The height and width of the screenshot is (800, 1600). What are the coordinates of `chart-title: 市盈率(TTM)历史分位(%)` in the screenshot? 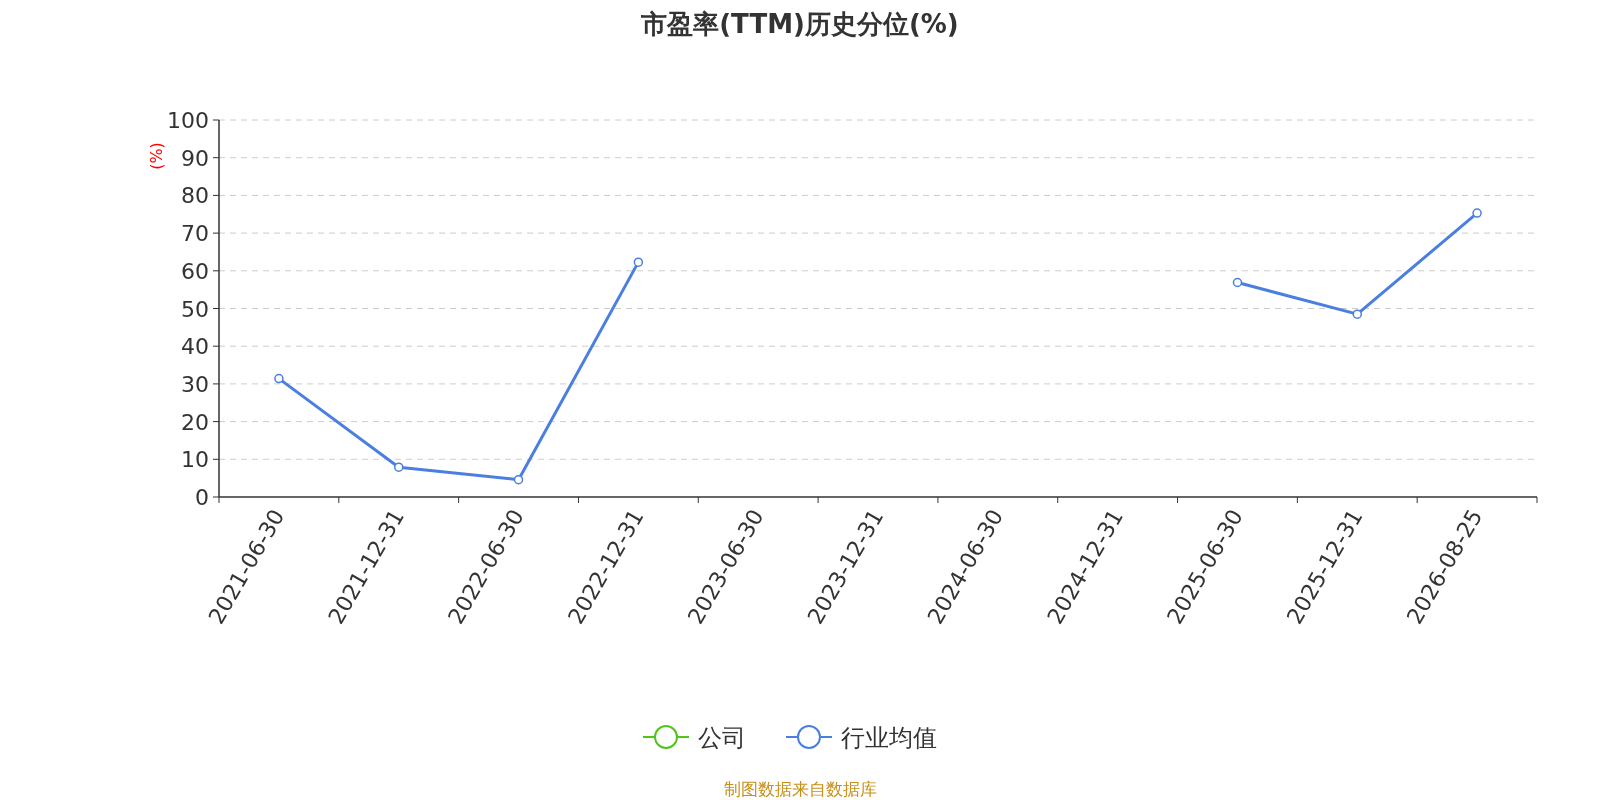 It's located at (799, 24).